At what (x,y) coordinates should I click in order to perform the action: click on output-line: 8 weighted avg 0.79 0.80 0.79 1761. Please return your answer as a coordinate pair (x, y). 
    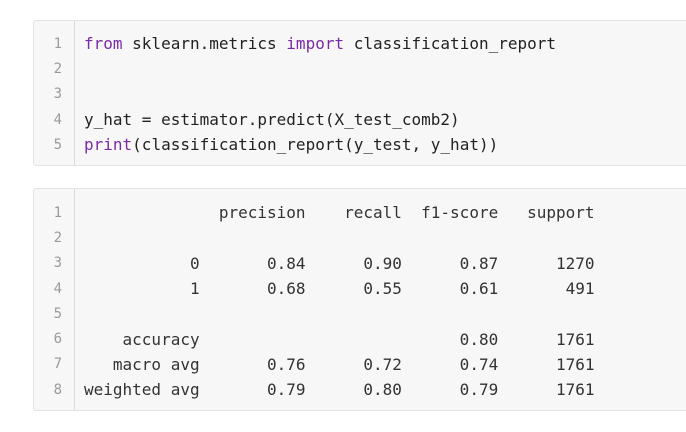
    Looking at the image, I should click on (360, 389).